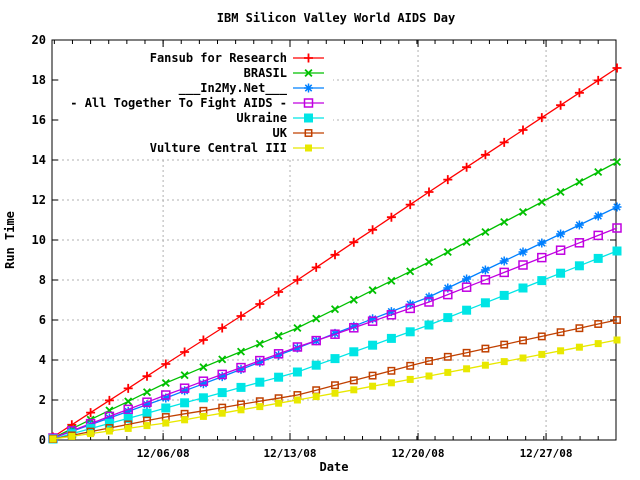 This screenshot has height=480, width=640. I want to click on legend-label: BRASIL, so click(265, 73).